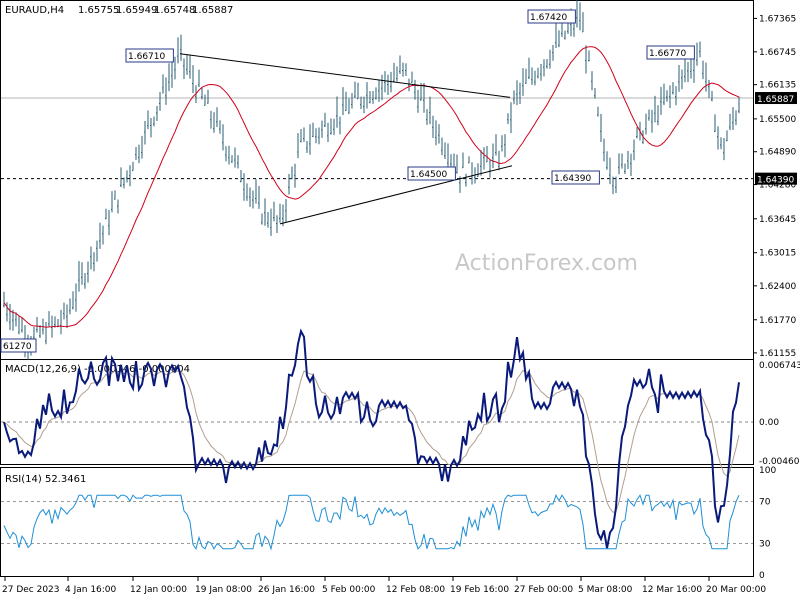 Image resolution: width=800 pixels, height=600 pixels. What do you see at coordinates (136, 10) in the screenshot?
I see `ohlc-high: 1.65949` at bounding box center [136, 10].